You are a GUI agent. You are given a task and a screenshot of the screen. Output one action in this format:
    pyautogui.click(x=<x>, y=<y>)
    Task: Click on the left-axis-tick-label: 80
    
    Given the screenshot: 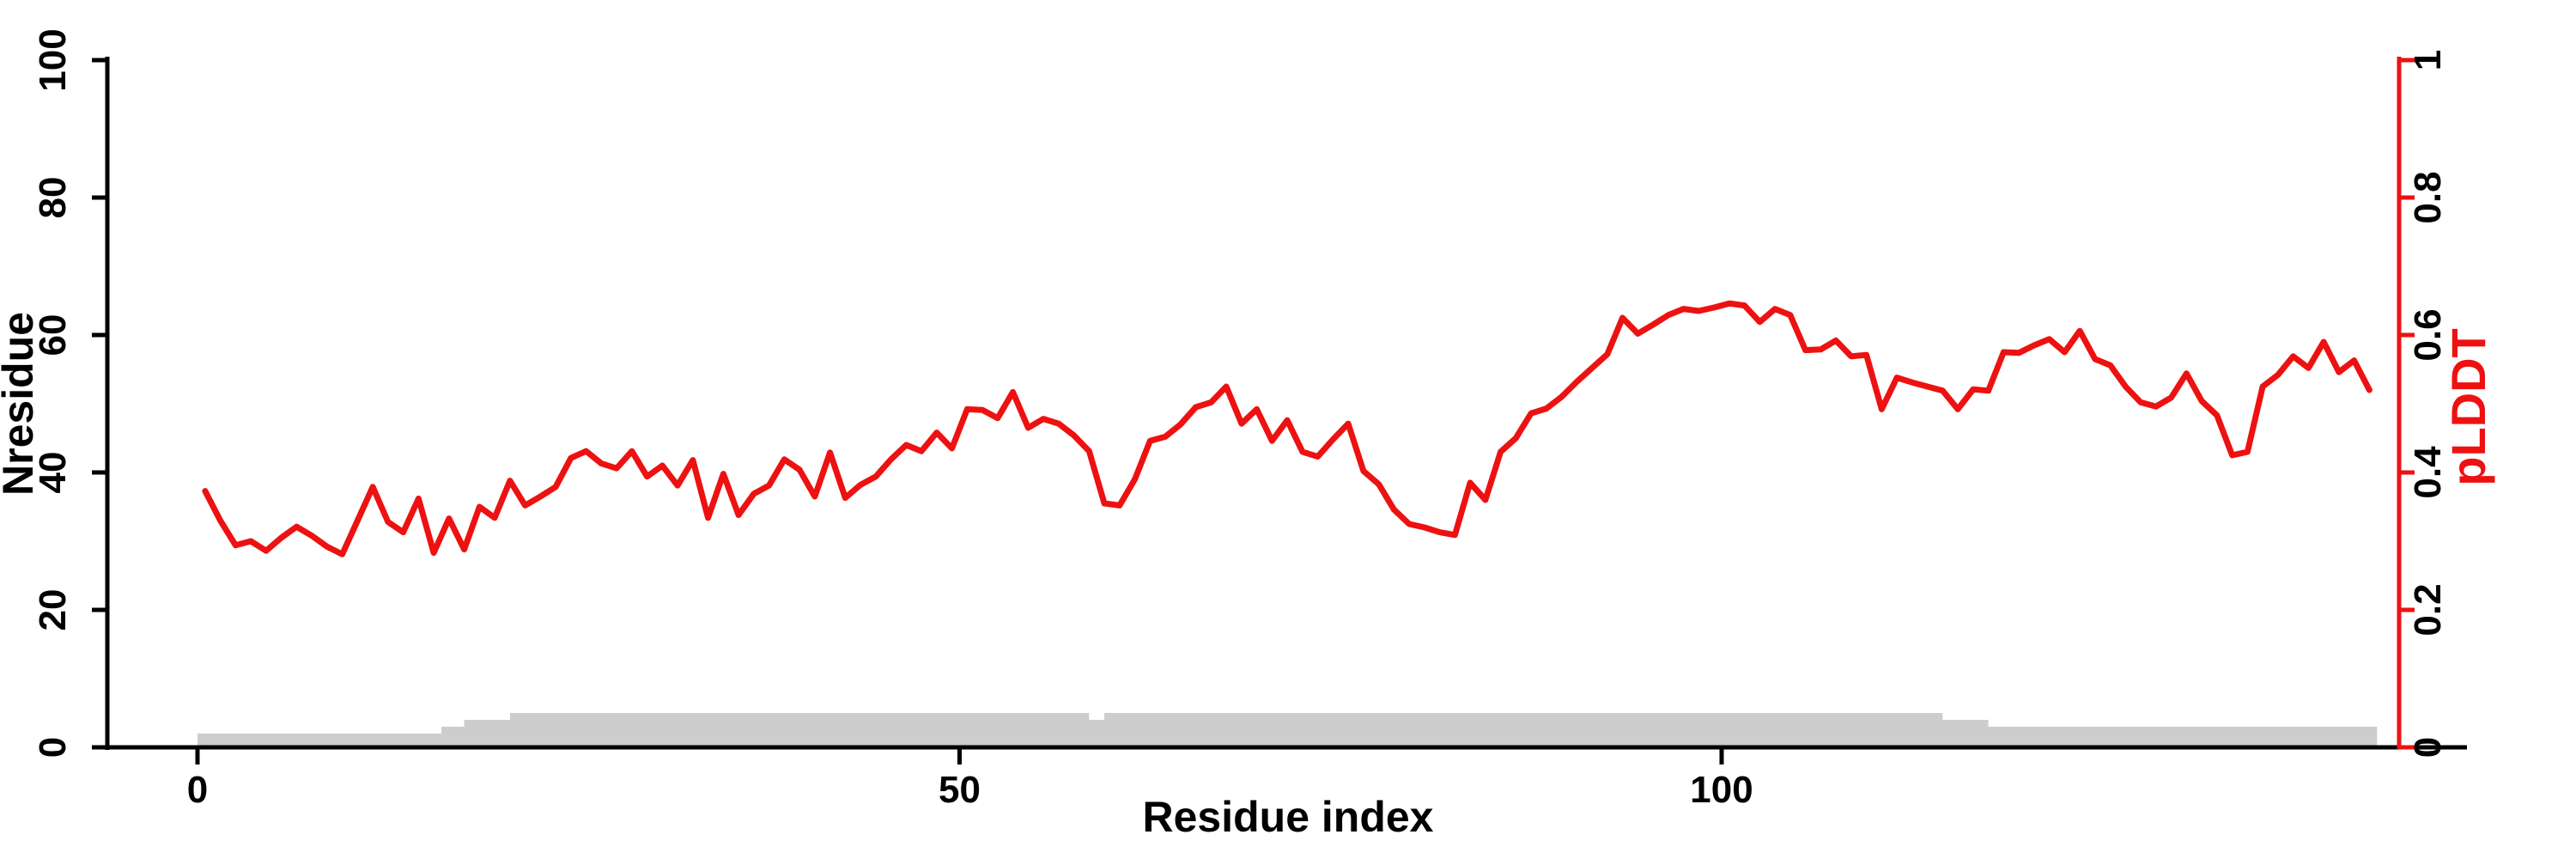 What is the action you would take?
    pyautogui.click(x=53, y=198)
    